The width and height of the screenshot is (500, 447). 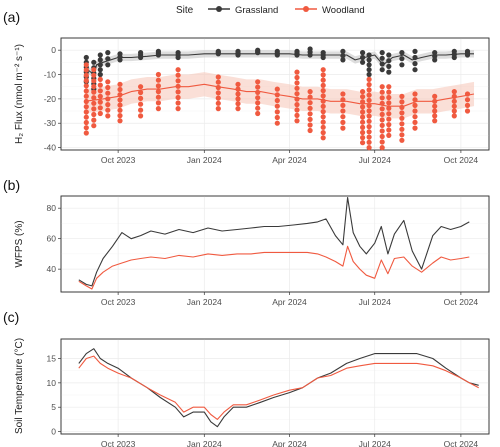 I want to click on x-tick-label: Jan 2024, so click(x=204, y=302).